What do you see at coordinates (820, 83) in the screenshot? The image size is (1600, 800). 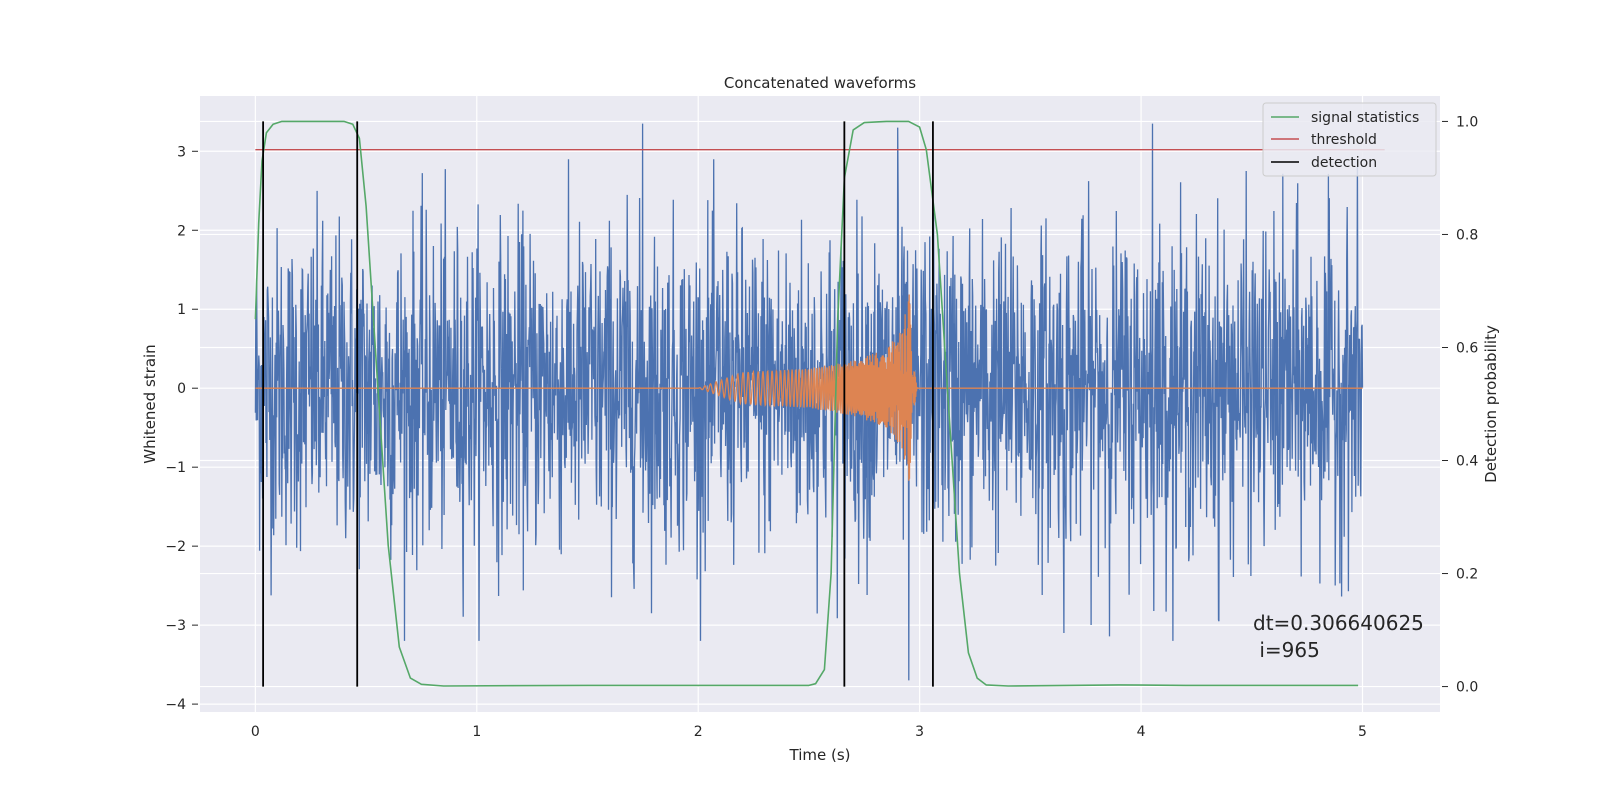 I see `chart-title: Concatenated waveforms` at bounding box center [820, 83].